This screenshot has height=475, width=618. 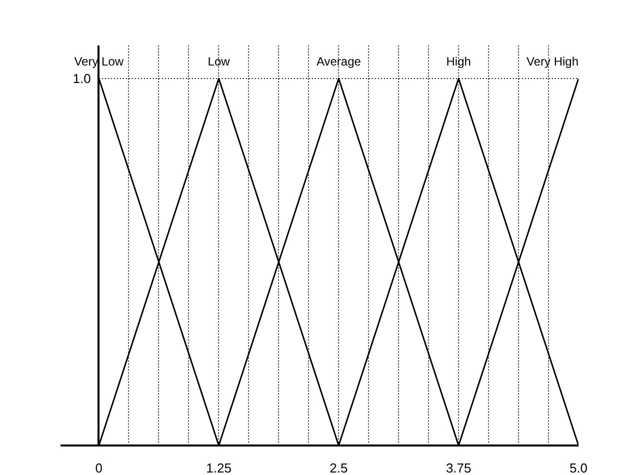 I want to click on series-label: Very Low, so click(x=99, y=61).